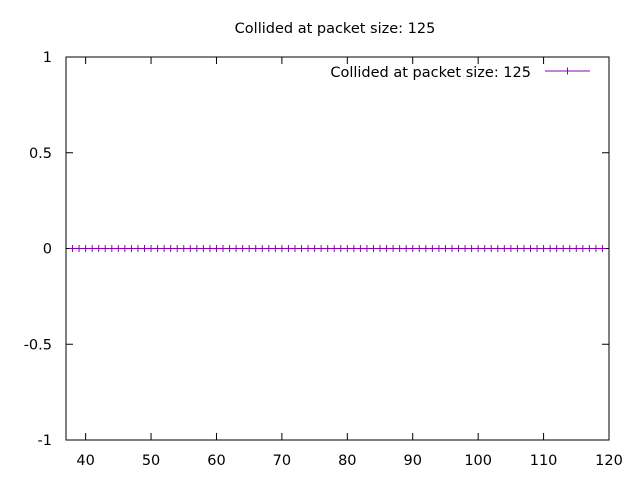 This screenshot has width=640, height=480. What do you see at coordinates (413, 461) in the screenshot?
I see `x-tick-label: 90` at bounding box center [413, 461].